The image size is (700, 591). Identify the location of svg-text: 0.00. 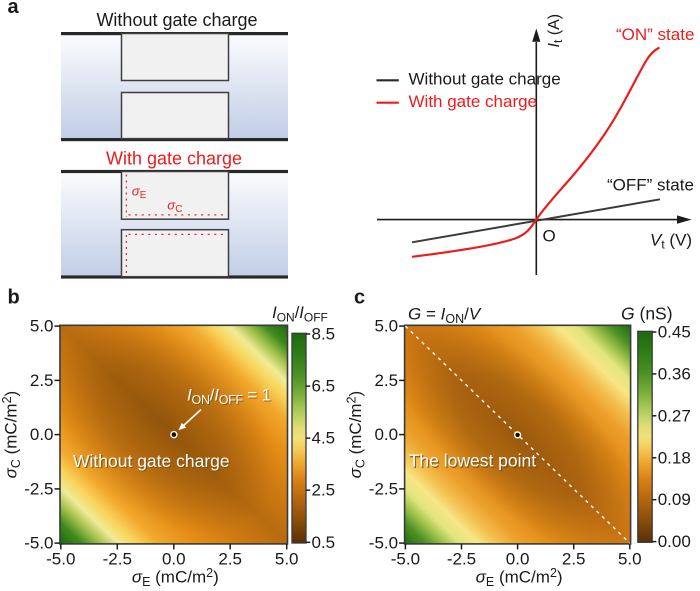
(674, 541).